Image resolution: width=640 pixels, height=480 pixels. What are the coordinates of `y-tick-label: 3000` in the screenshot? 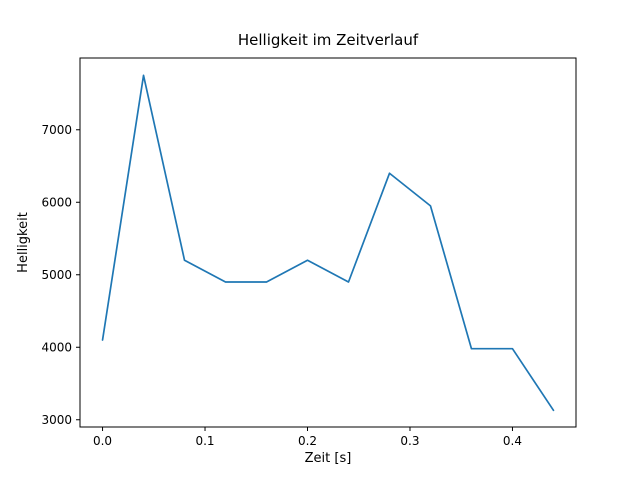 It's located at (56, 420).